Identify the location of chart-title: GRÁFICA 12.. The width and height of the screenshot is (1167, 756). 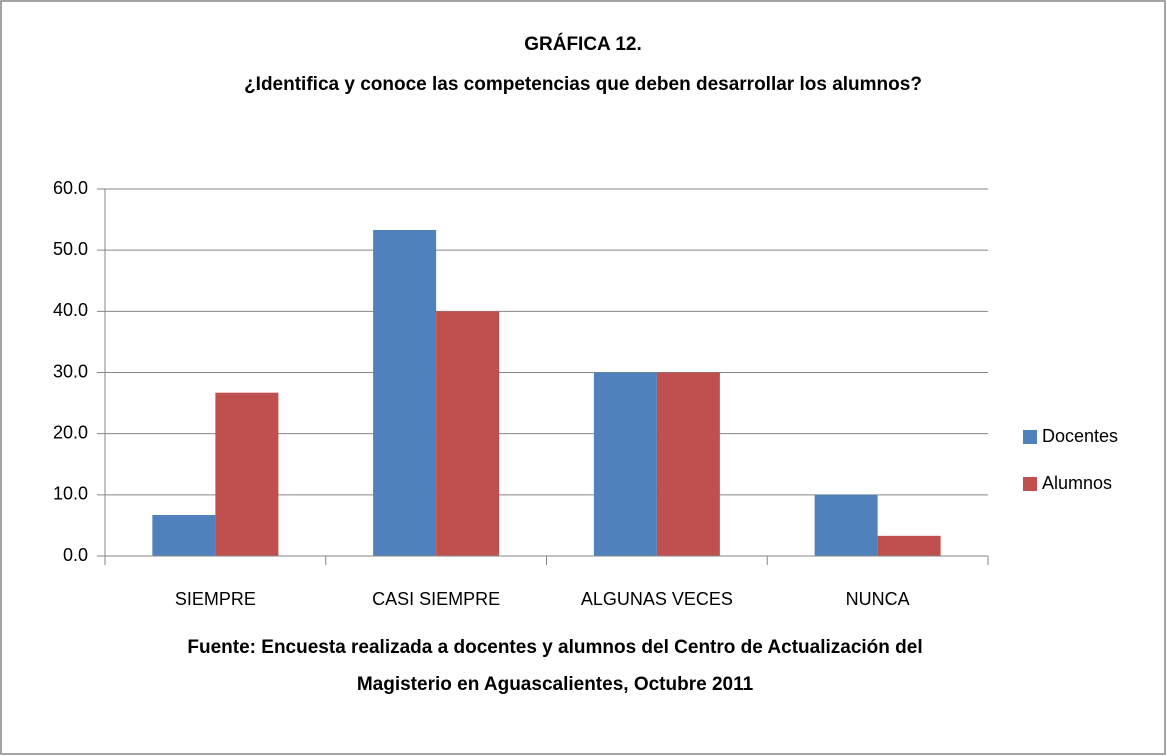
(583, 44).